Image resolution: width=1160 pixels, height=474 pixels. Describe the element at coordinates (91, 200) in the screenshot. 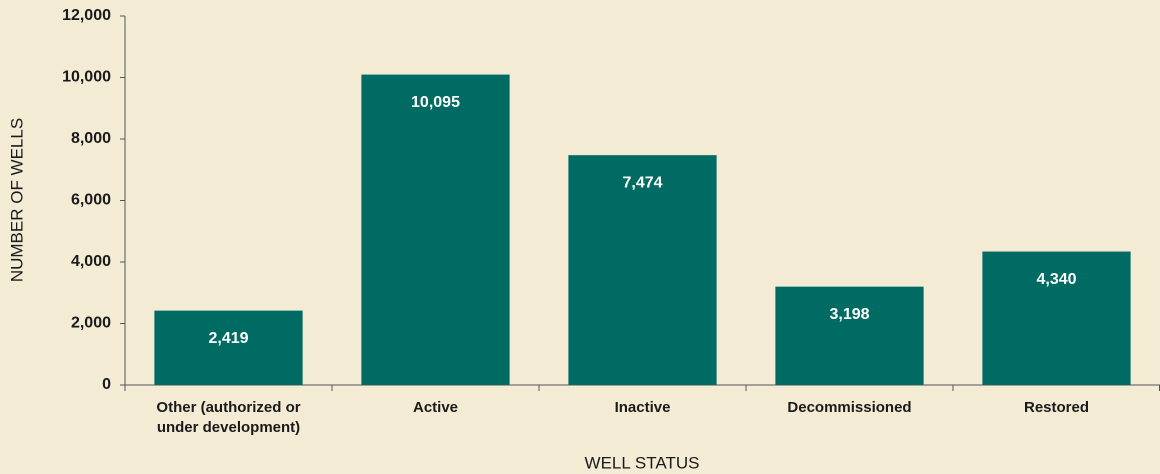

I see `y-tick-label: 6,000` at that location.